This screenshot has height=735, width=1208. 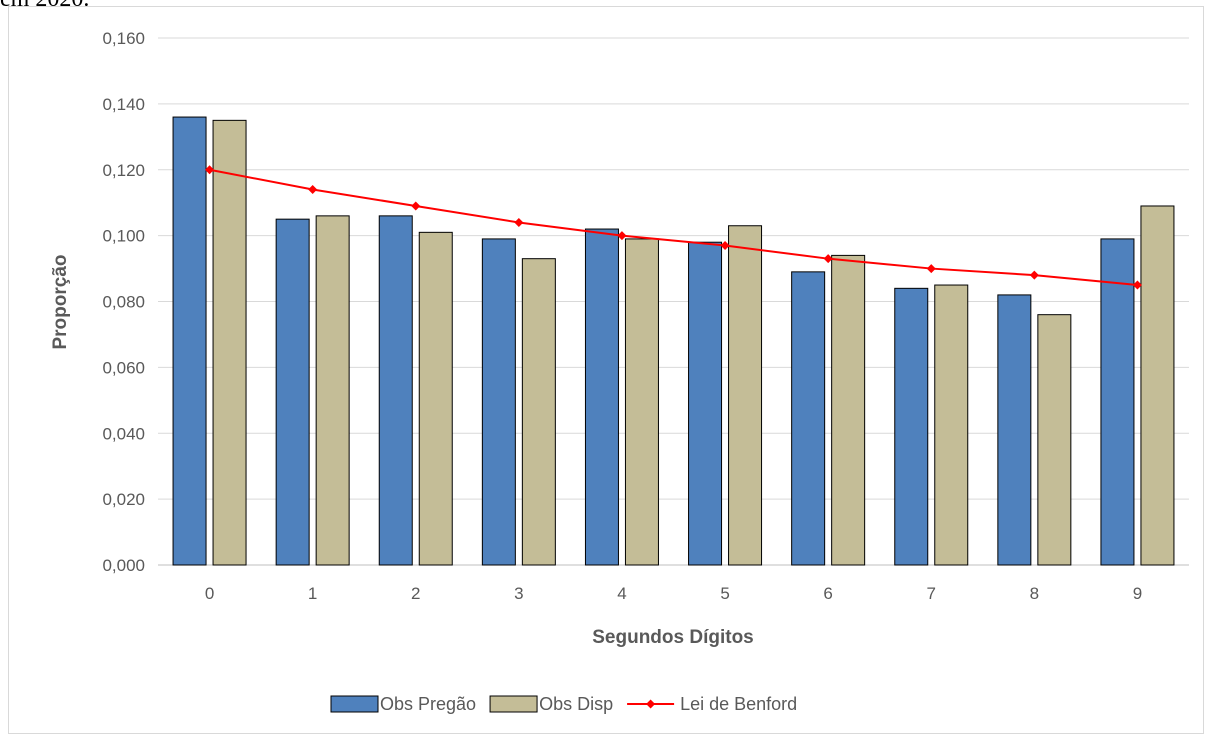 I want to click on y-axis-title: Proporção, so click(x=60, y=301).